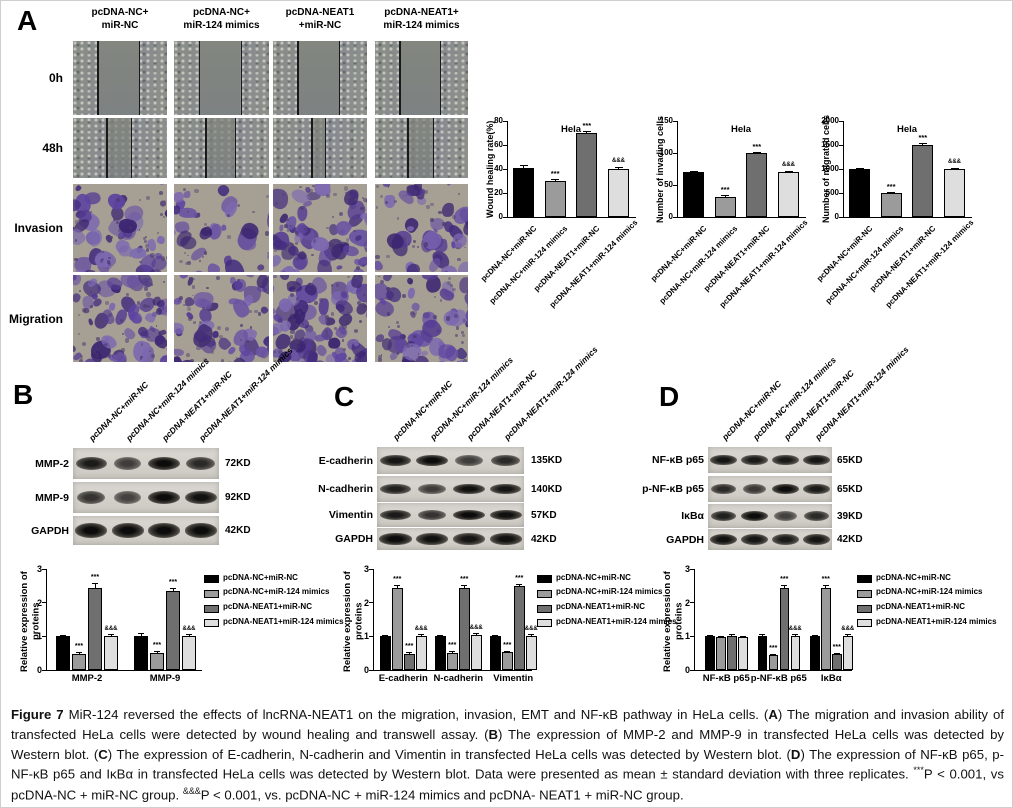 This screenshot has height=808, width=1013. I want to click on column-header-3: pcDNA-NEAT1 +miR-NC, so click(320, 19).